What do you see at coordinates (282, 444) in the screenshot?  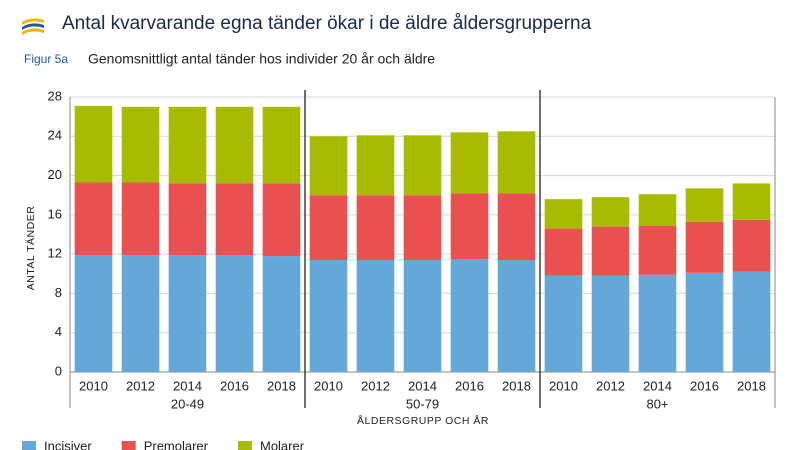 I see `legend-label: Molarer` at bounding box center [282, 444].